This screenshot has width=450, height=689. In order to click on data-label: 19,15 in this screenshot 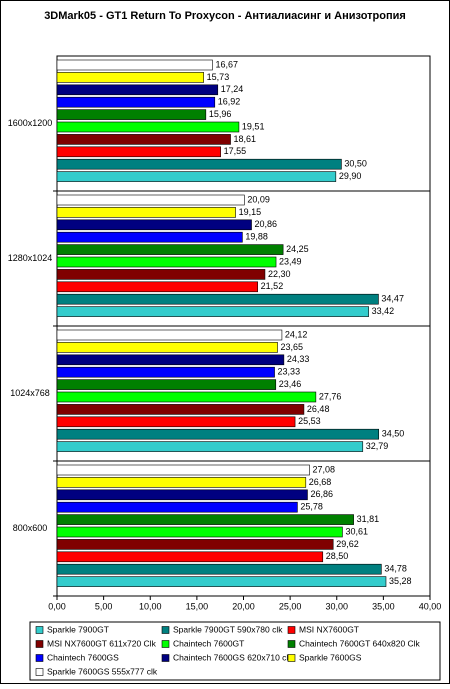, I will do `click(250, 212)`.